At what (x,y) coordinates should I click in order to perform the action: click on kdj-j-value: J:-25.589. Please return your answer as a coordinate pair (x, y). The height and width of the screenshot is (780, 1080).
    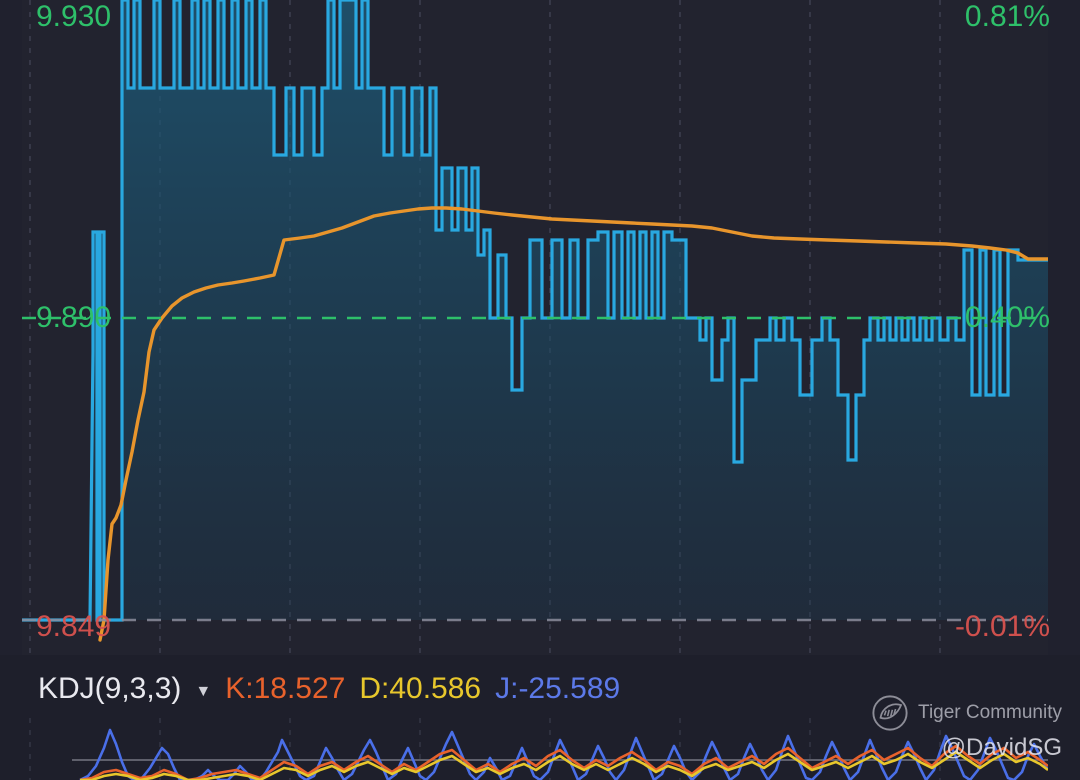
    Looking at the image, I should click on (558, 688).